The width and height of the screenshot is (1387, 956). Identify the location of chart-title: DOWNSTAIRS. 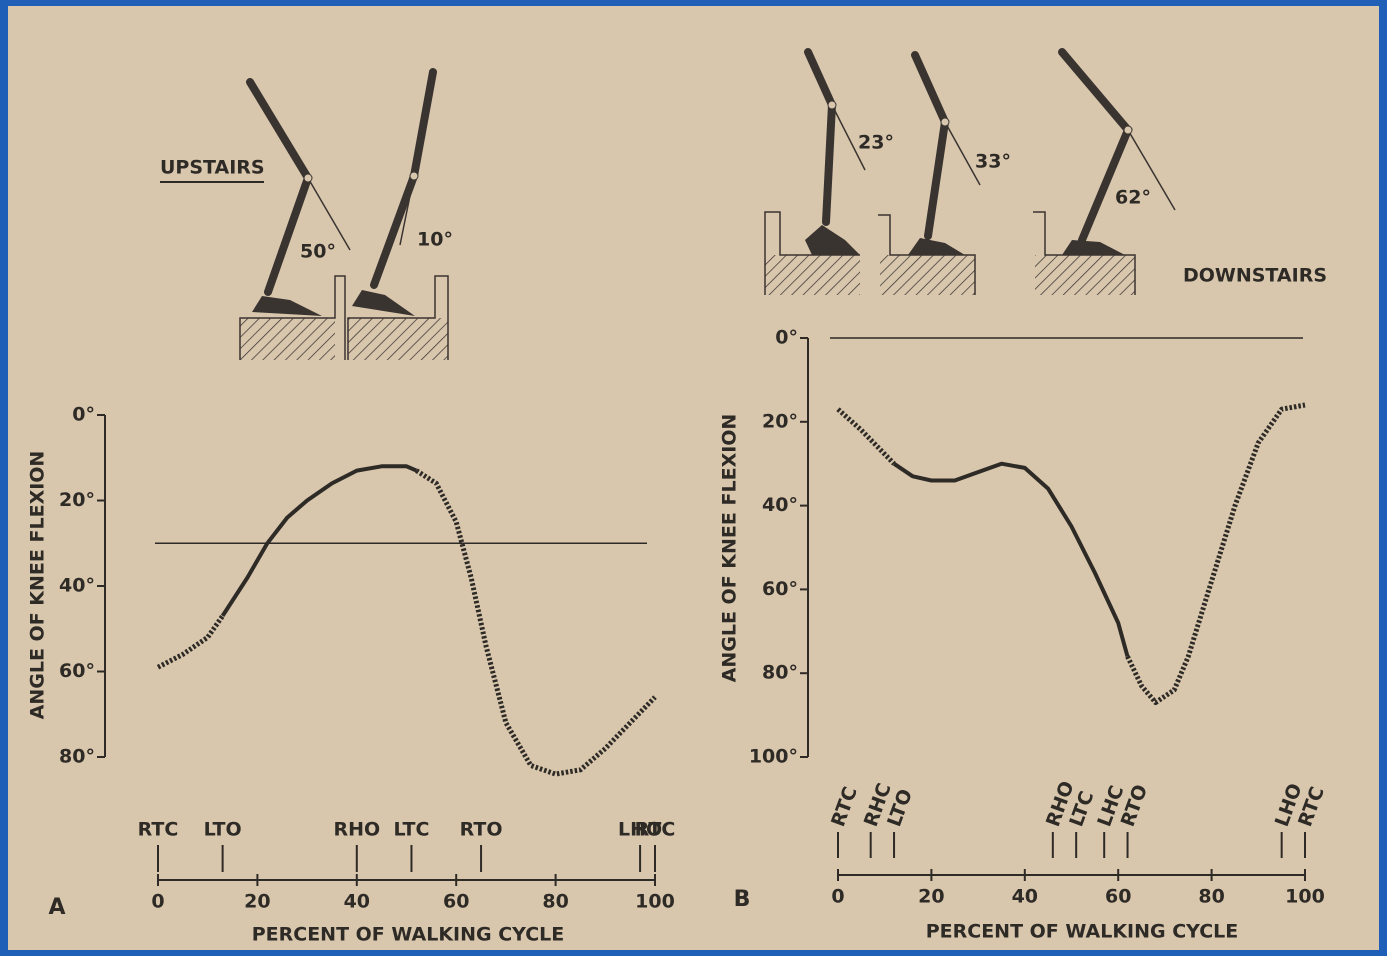
(1255, 276).